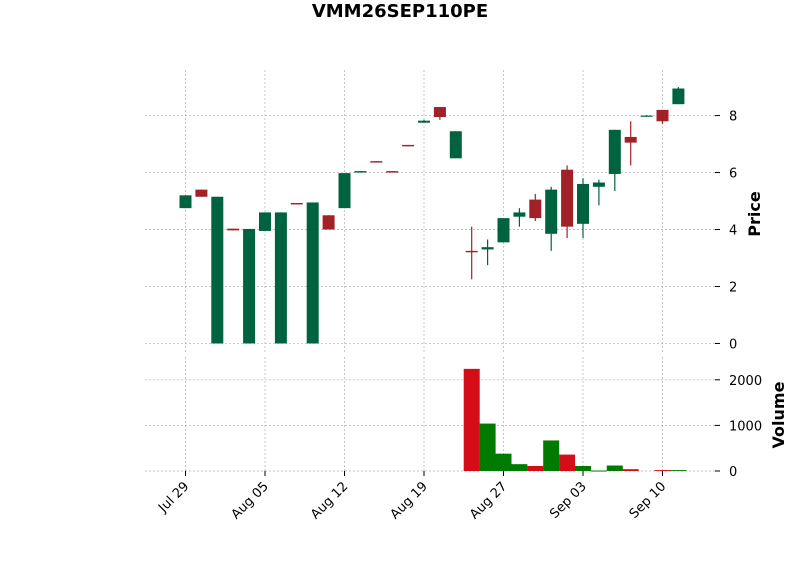 Image resolution: width=800 pixels, height=575 pixels. What do you see at coordinates (733, 287) in the screenshot?
I see `price-tick-label: 2` at bounding box center [733, 287].